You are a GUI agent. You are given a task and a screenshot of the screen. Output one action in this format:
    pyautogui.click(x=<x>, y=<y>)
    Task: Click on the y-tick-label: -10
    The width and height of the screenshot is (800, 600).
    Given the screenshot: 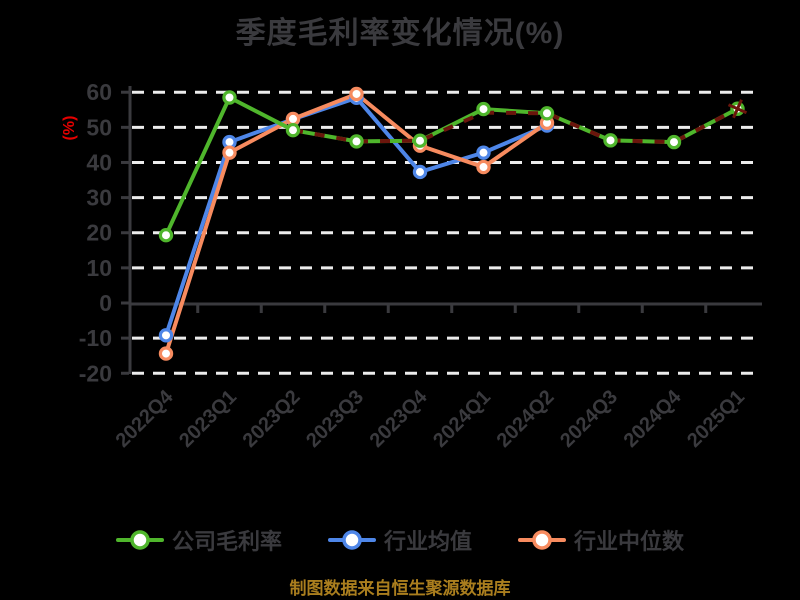 What is the action you would take?
    pyautogui.click(x=95, y=338)
    